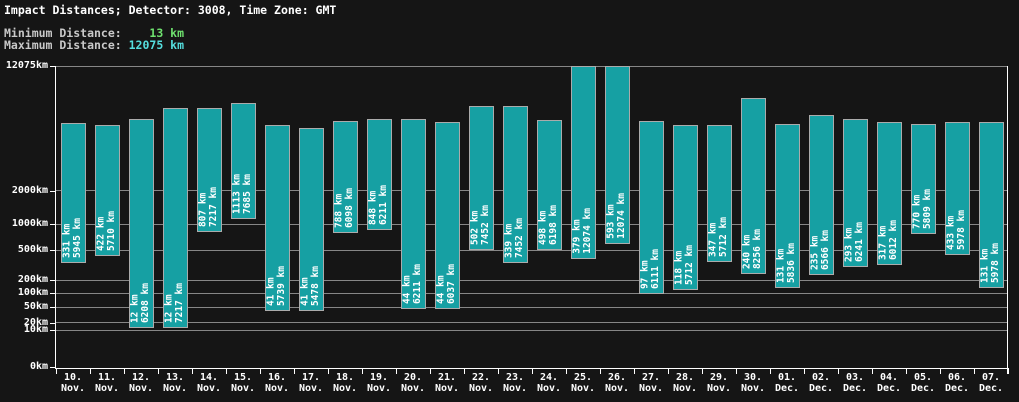  I want to click on y-axis-tick-label: 20km, so click(35, 322).